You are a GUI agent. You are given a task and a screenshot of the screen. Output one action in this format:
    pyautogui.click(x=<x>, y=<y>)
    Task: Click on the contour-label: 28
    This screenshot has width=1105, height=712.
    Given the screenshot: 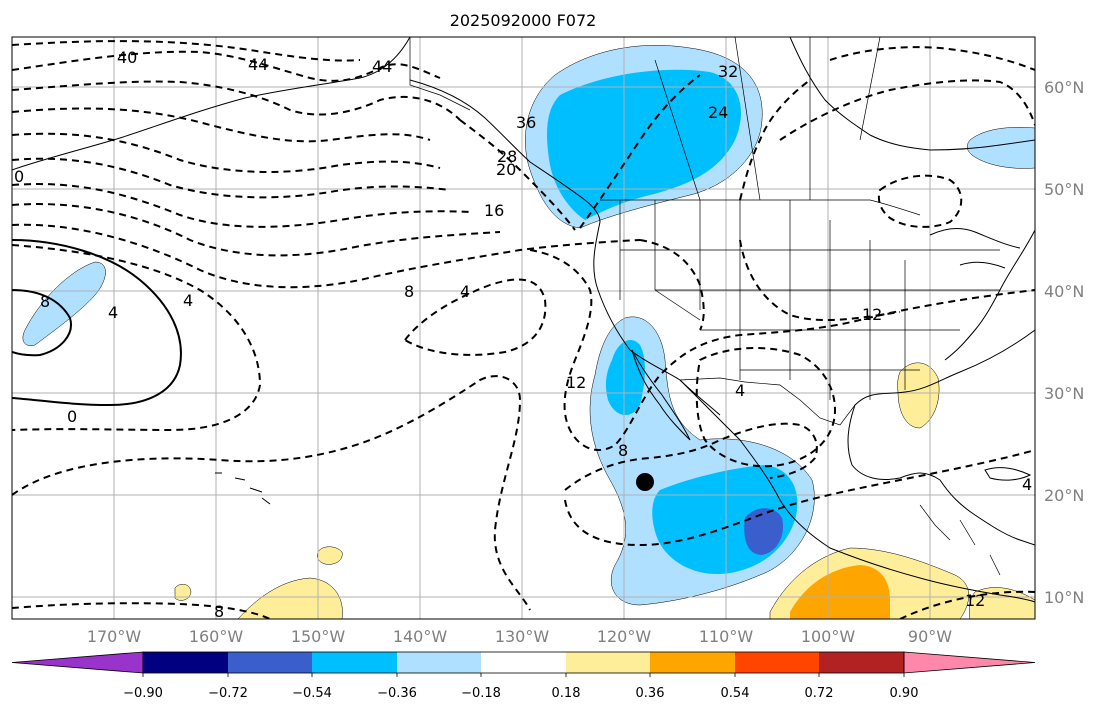 What is the action you would take?
    pyautogui.click(x=507, y=156)
    